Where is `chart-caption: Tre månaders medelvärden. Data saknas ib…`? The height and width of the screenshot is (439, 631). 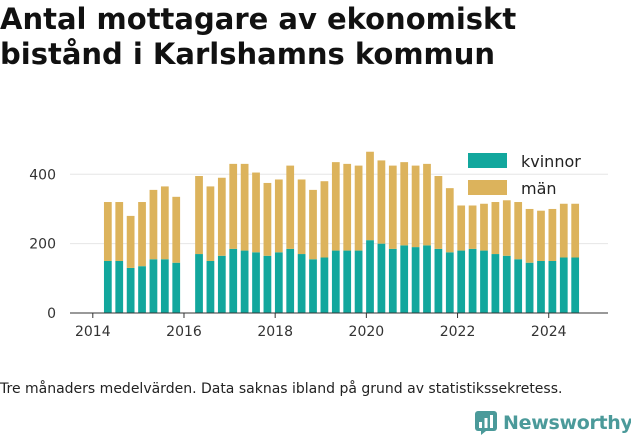
chart-caption: Tre månaders medelvärden. Data saknas ib… is located at coordinates (281, 389).